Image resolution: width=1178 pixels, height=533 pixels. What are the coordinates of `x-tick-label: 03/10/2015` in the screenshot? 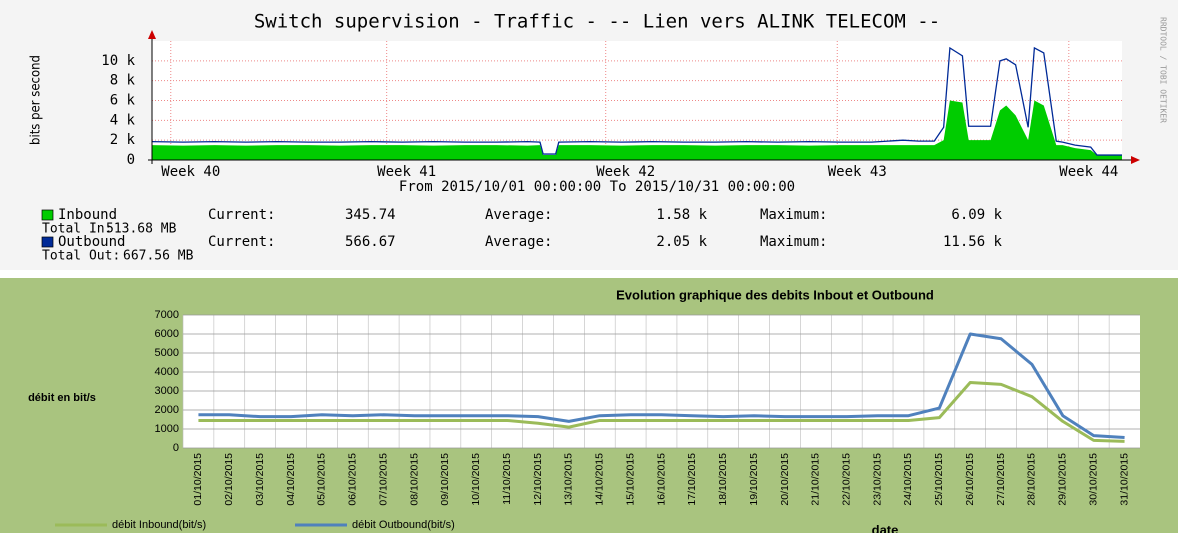 It's located at (260, 479).